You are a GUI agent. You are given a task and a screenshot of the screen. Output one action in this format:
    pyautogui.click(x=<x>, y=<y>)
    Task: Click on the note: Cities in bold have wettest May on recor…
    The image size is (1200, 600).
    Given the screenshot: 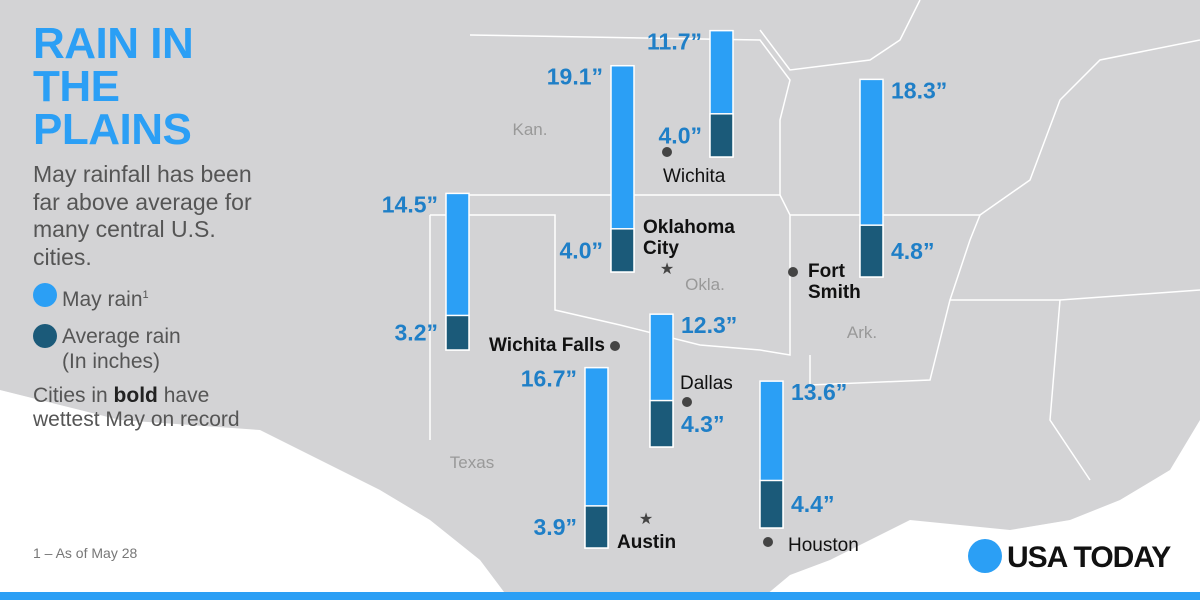 What is the action you would take?
    pyautogui.click(x=145, y=408)
    